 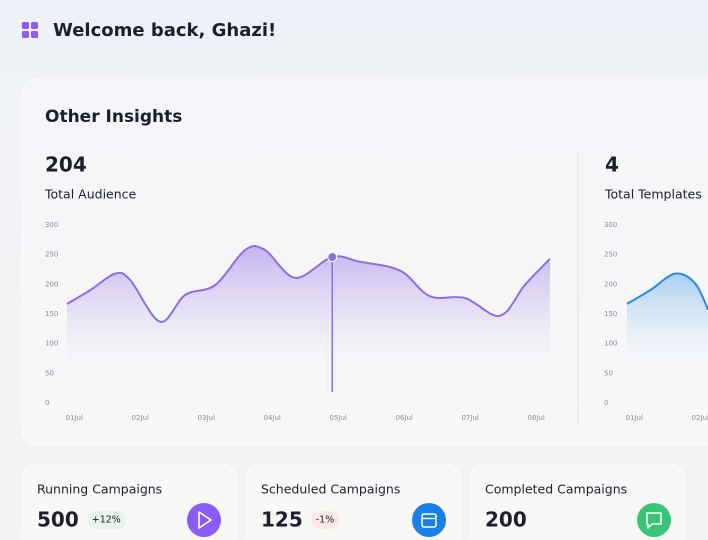 I want to click on hover-point, so click(x=332, y=257).